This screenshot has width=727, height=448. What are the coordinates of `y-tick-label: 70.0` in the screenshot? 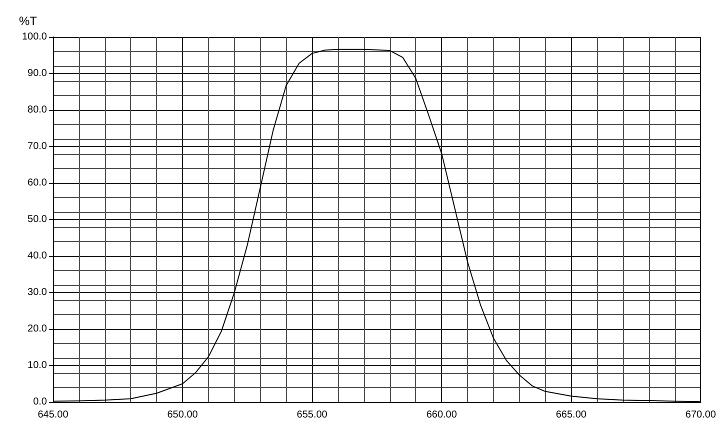 It's located at (38, 146).